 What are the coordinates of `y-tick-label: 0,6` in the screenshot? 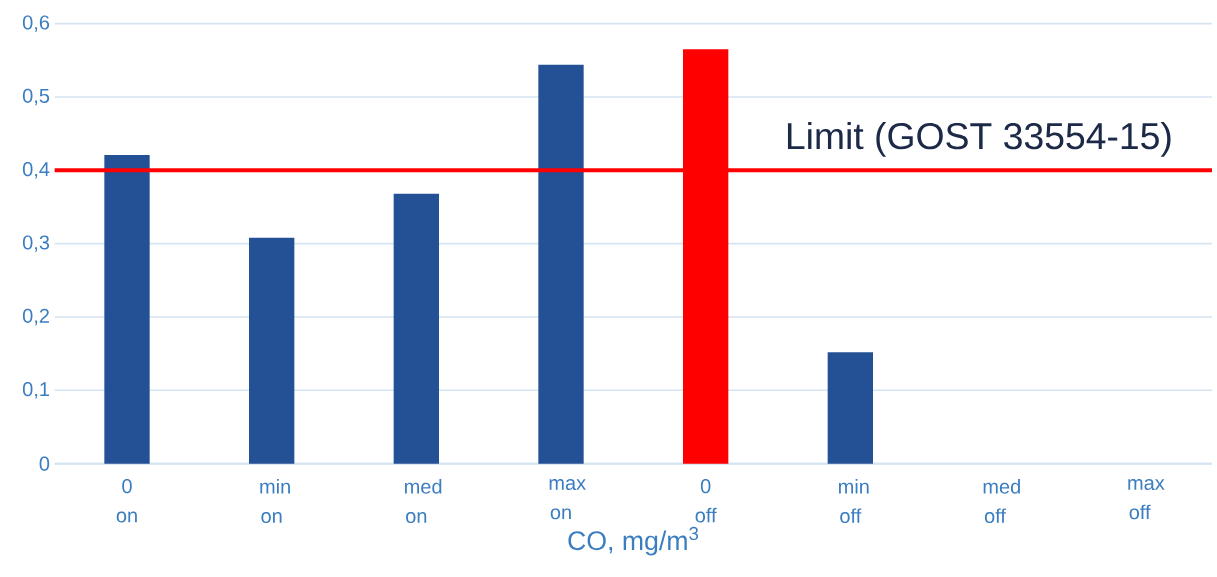 It's located at (36, 23).